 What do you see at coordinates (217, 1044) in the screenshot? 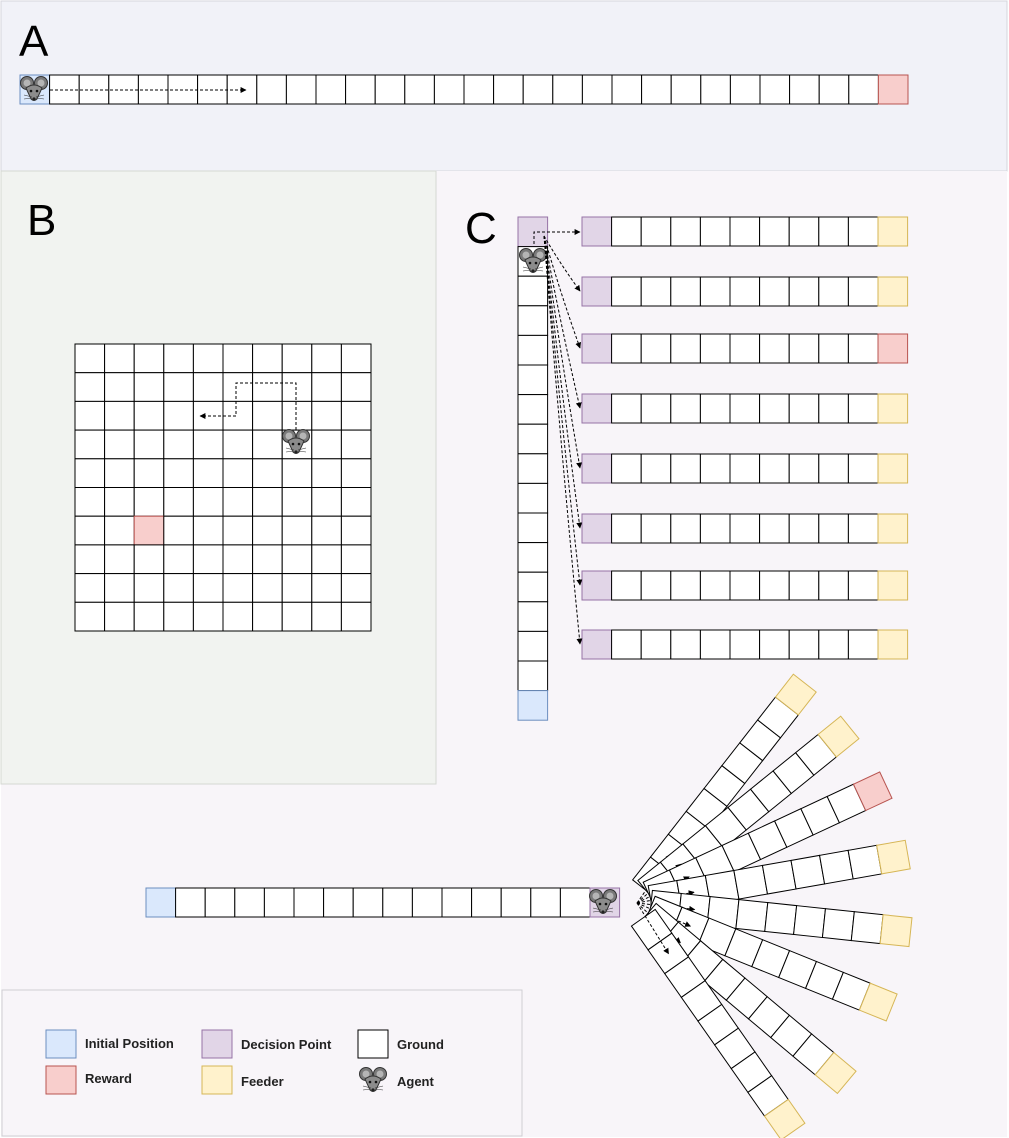
I see `legend-swatch-decision` at bounding box center [217, 1044].